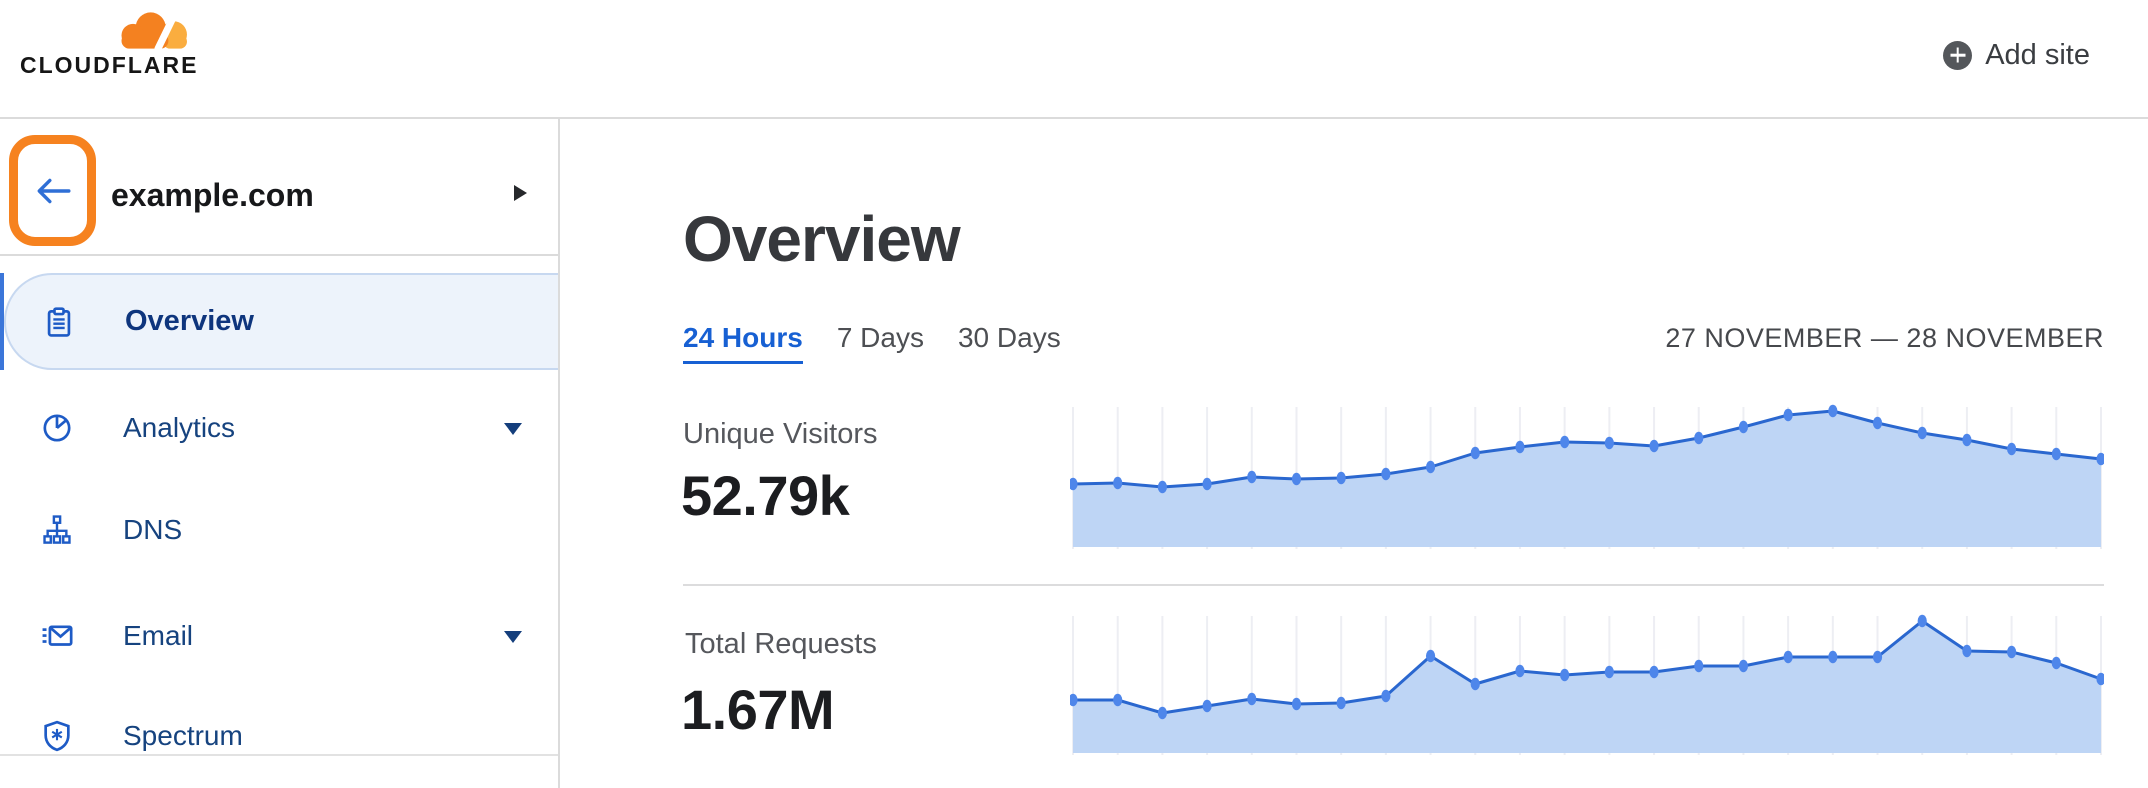 The image size is (2148, 788). I want to click on tab-30-days: 30 Days, so click(1009, 337).